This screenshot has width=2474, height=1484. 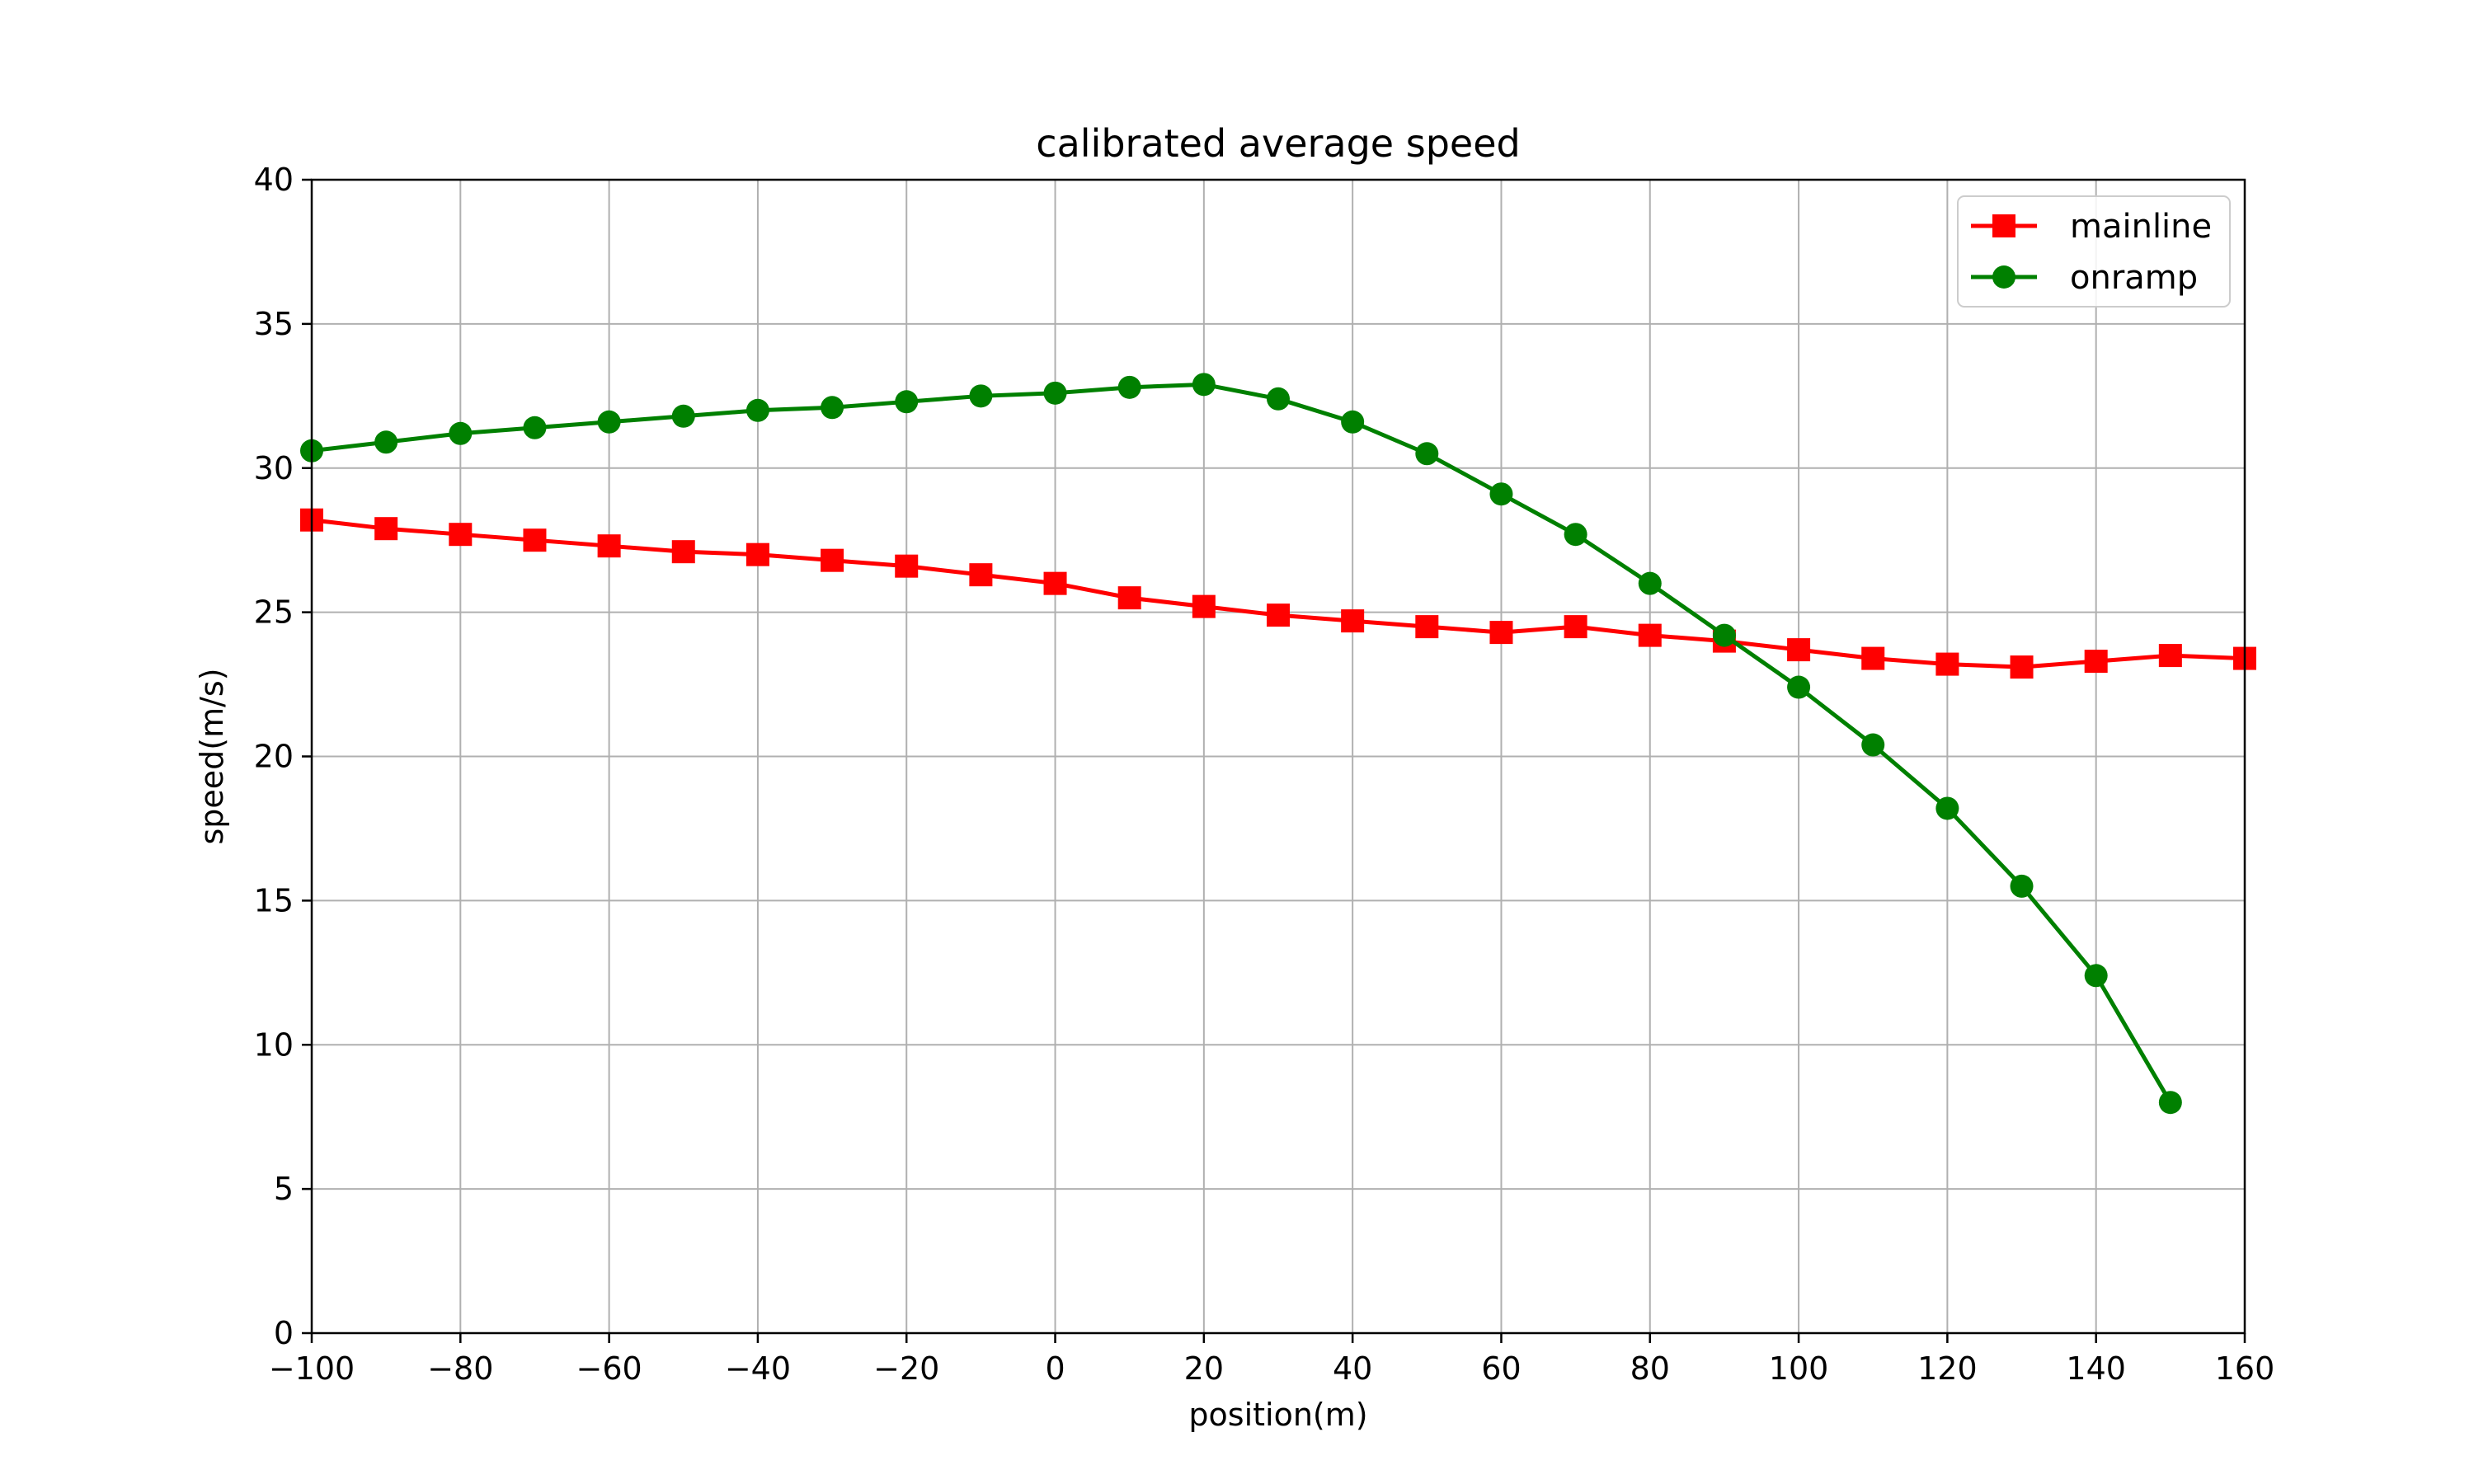 I want to click on y-tick-label: 25, so click(x=274, y=612).